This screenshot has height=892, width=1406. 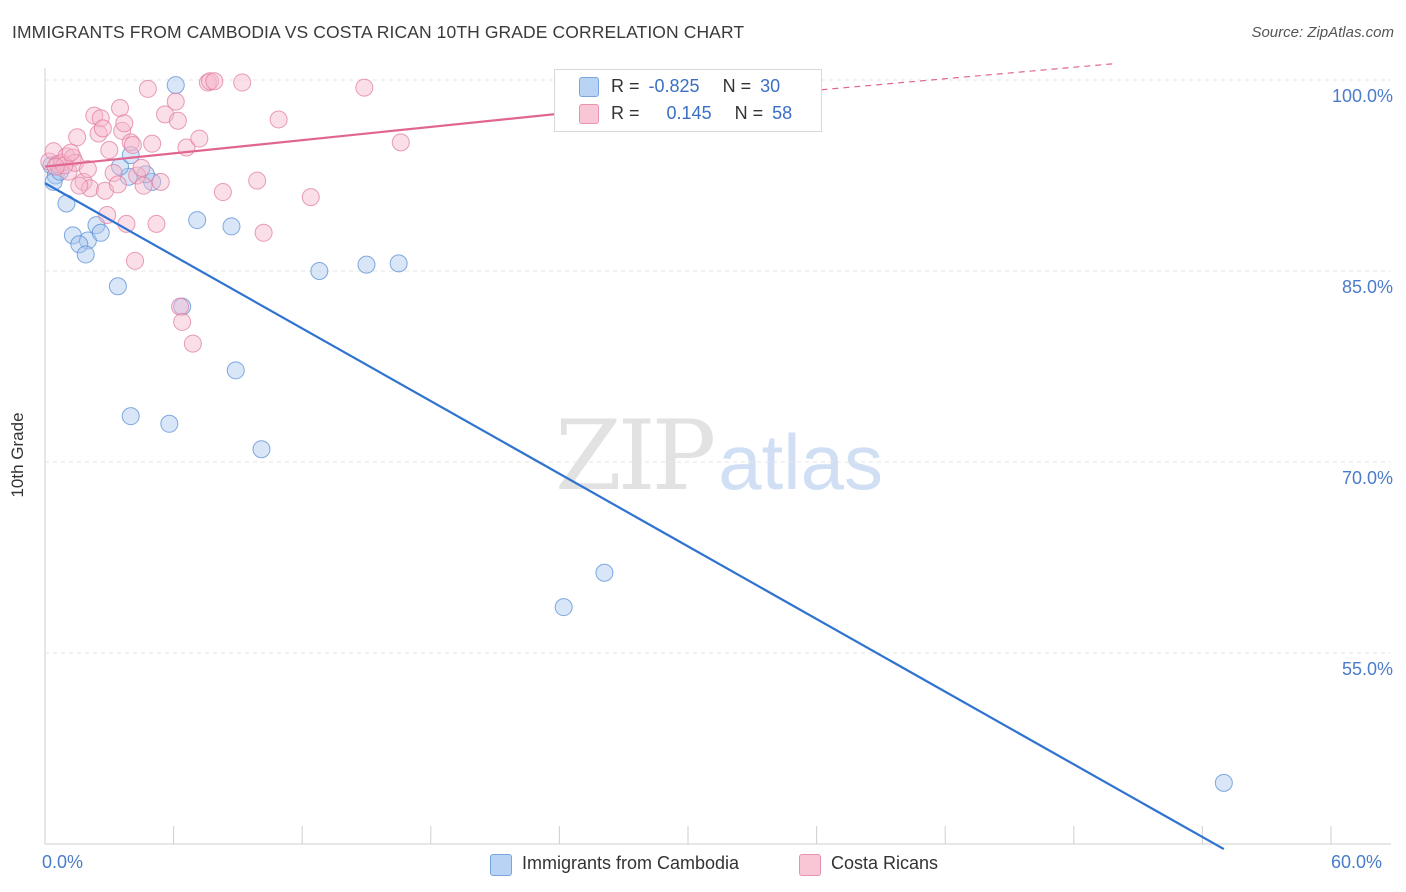 I want to click on legend-swatch-cambodia, so click(x=501, y=865).